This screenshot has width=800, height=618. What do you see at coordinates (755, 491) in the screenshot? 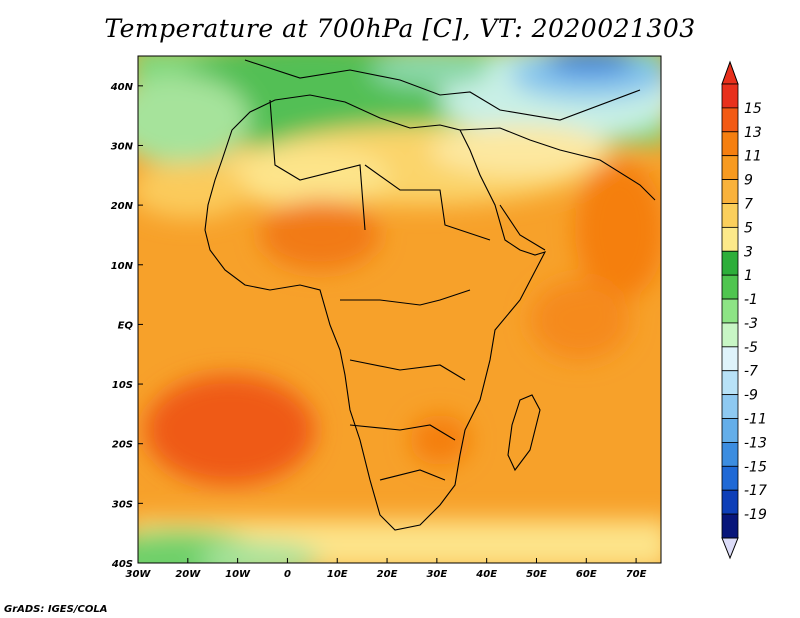
I see `colorbar-label: -17` at bounding box center [755, 491].